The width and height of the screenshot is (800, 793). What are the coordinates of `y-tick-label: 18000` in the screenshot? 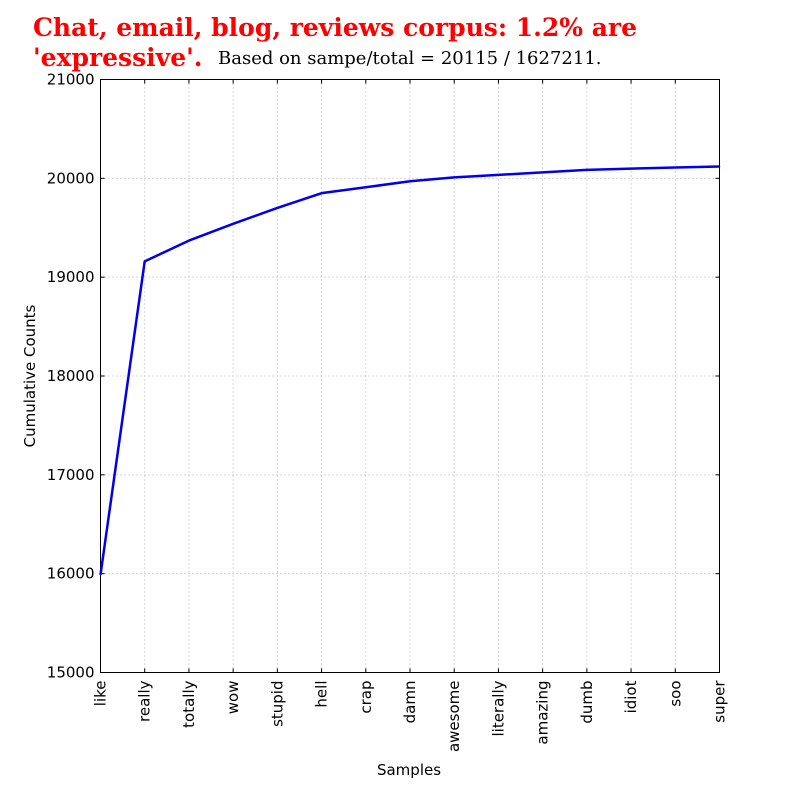 It's located at (71, 376).